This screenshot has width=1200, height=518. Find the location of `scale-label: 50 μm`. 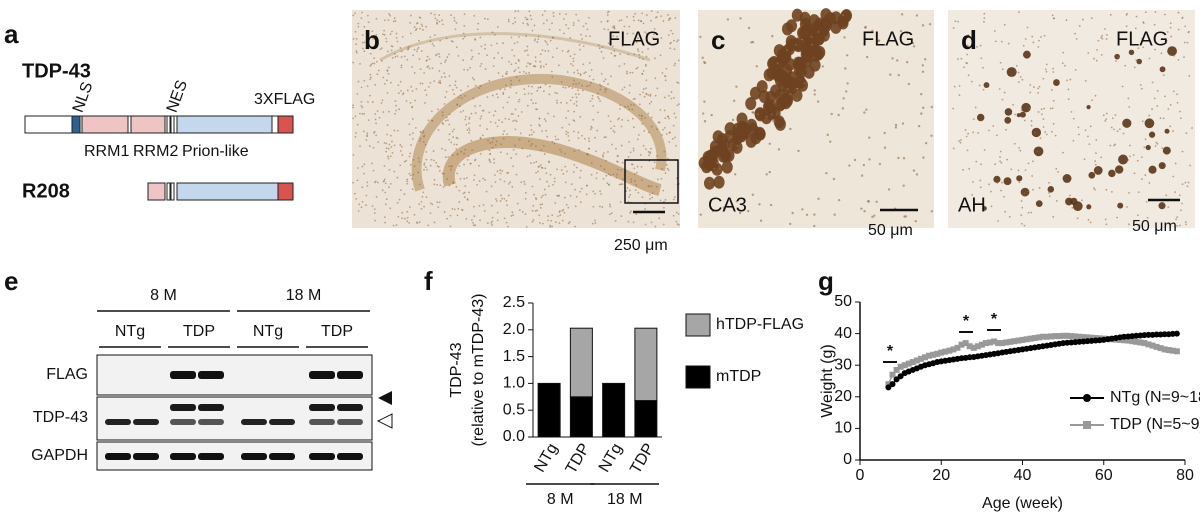

scale-label: 50 μm is located at coordinates (1154, 226).